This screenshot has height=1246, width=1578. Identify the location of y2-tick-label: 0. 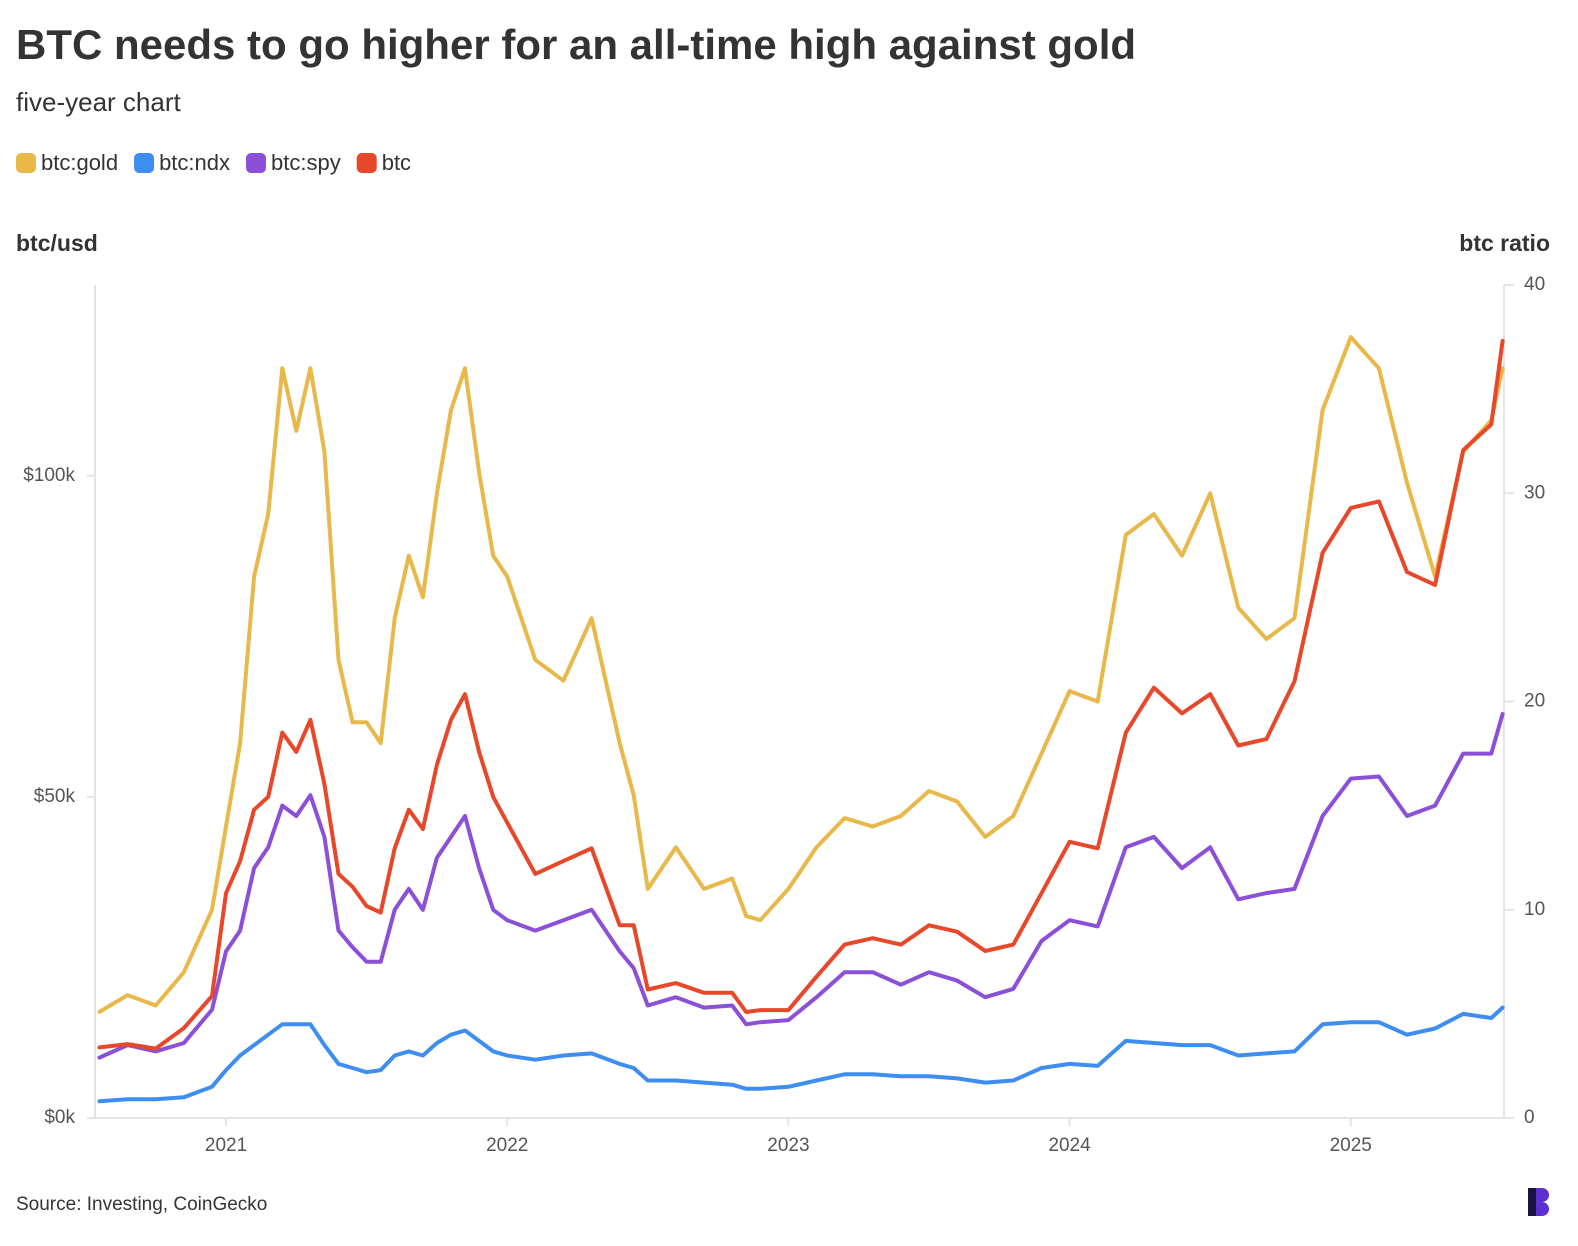
(1529, 1117).